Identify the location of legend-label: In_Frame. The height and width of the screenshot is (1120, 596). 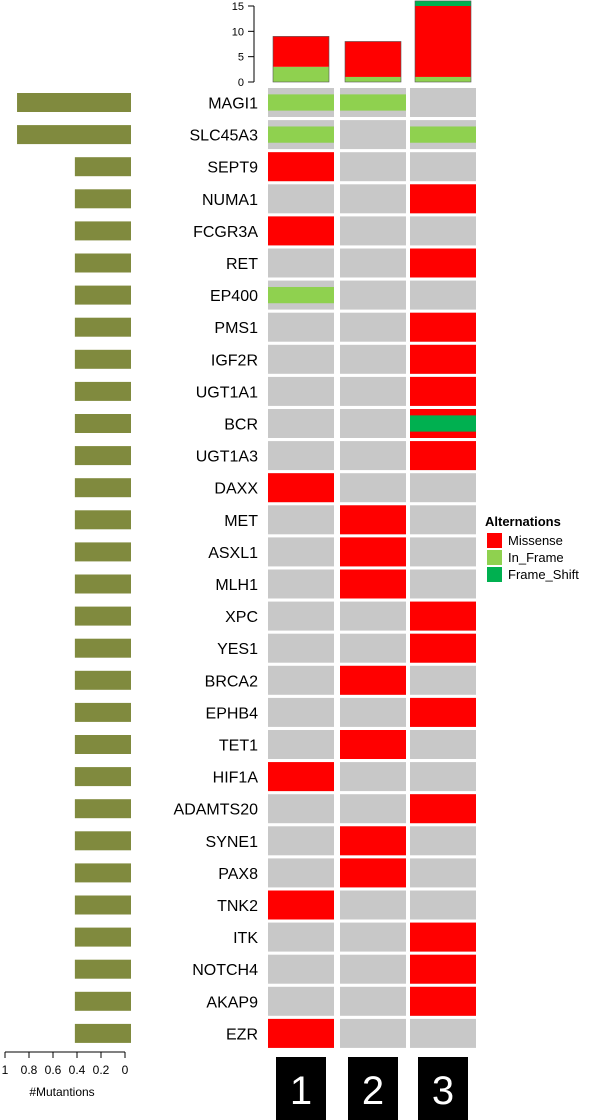
(536, 557).